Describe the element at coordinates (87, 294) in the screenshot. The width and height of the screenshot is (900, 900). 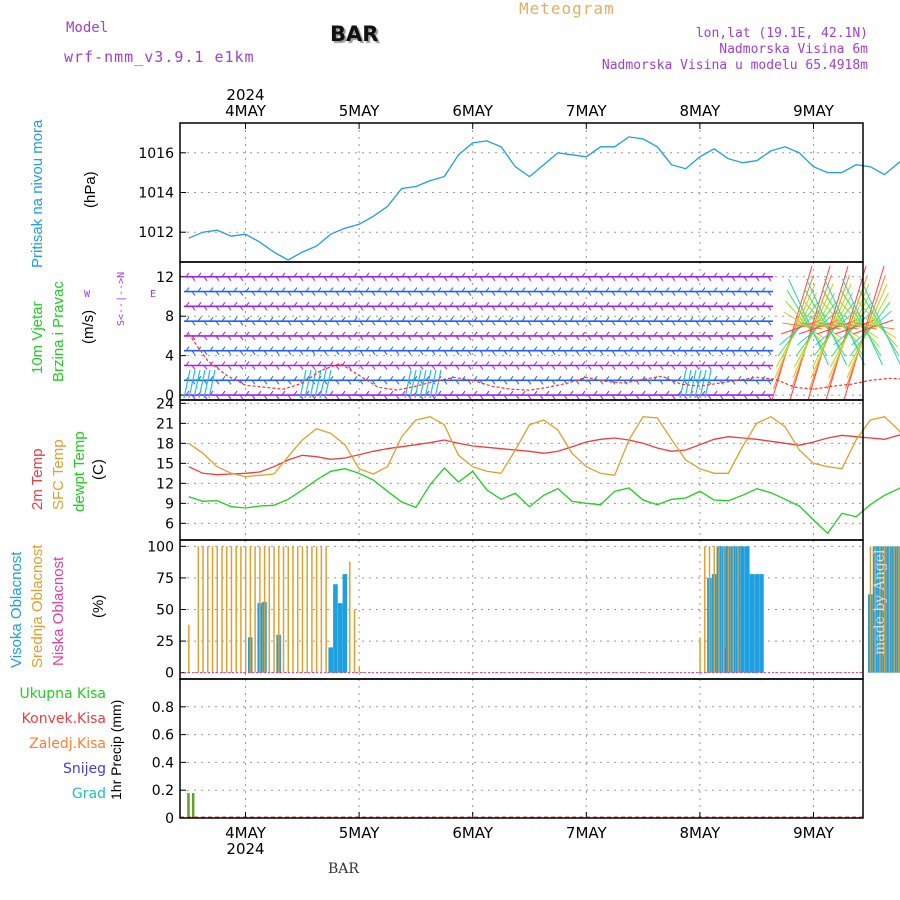
I see `wind-compass-w: W` at that location.